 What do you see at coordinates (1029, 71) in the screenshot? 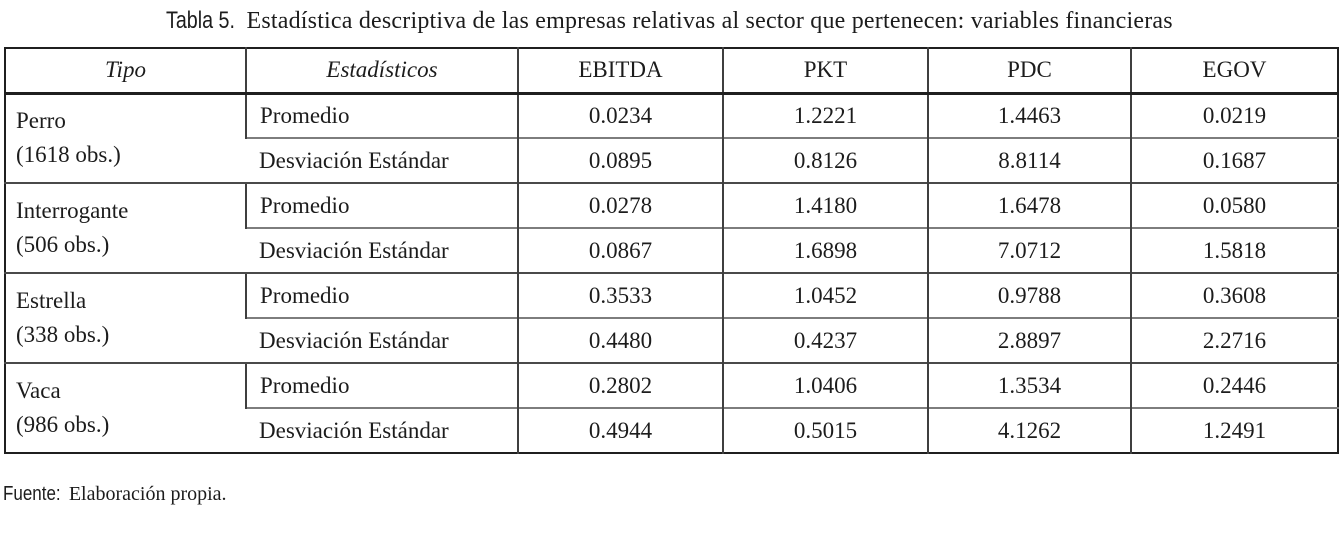
I see `column-header-pdc: PDC` at bounding box center [1029, 71].